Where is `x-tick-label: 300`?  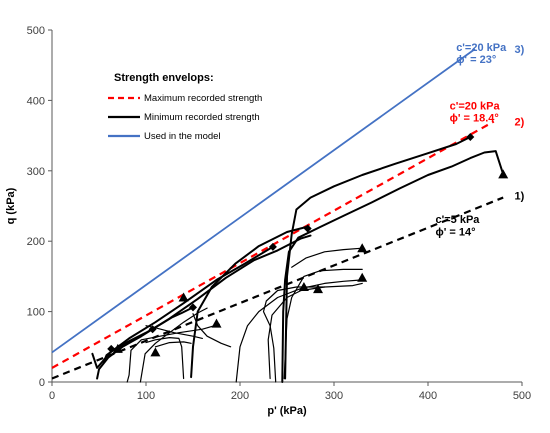
x-tick-label: 300 is located at coordinates (334, 396).